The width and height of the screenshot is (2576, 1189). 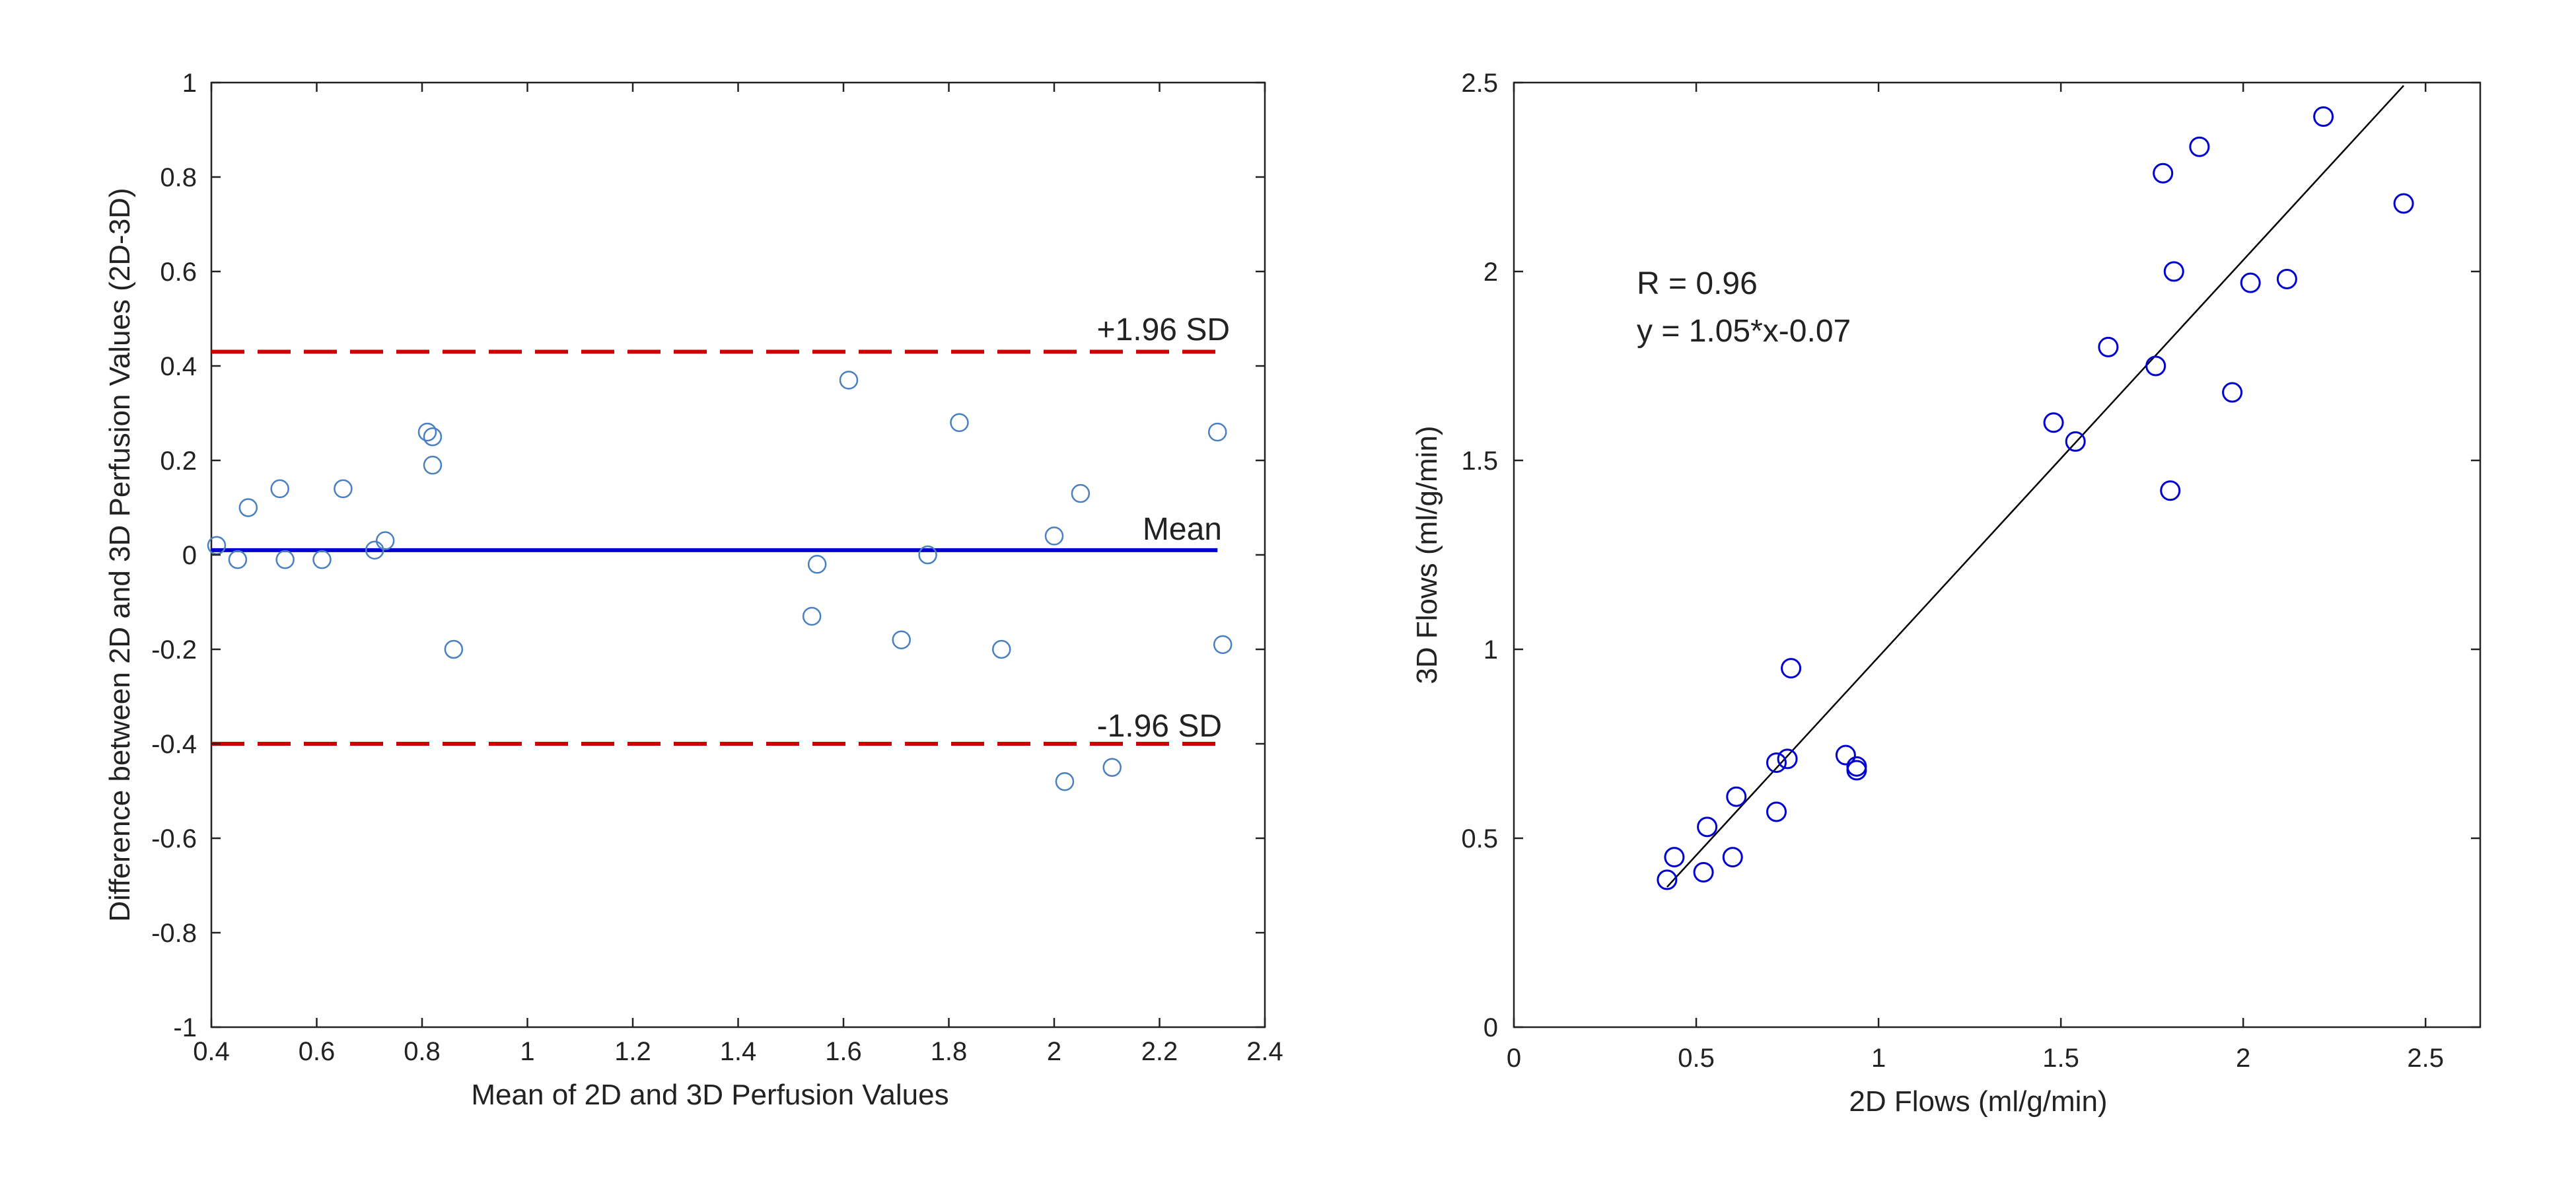 What do you see at coordinates (1479, 838) in the screenshot?
I see `y-tick-label: 0.5` at bounding box center [1479, 838].